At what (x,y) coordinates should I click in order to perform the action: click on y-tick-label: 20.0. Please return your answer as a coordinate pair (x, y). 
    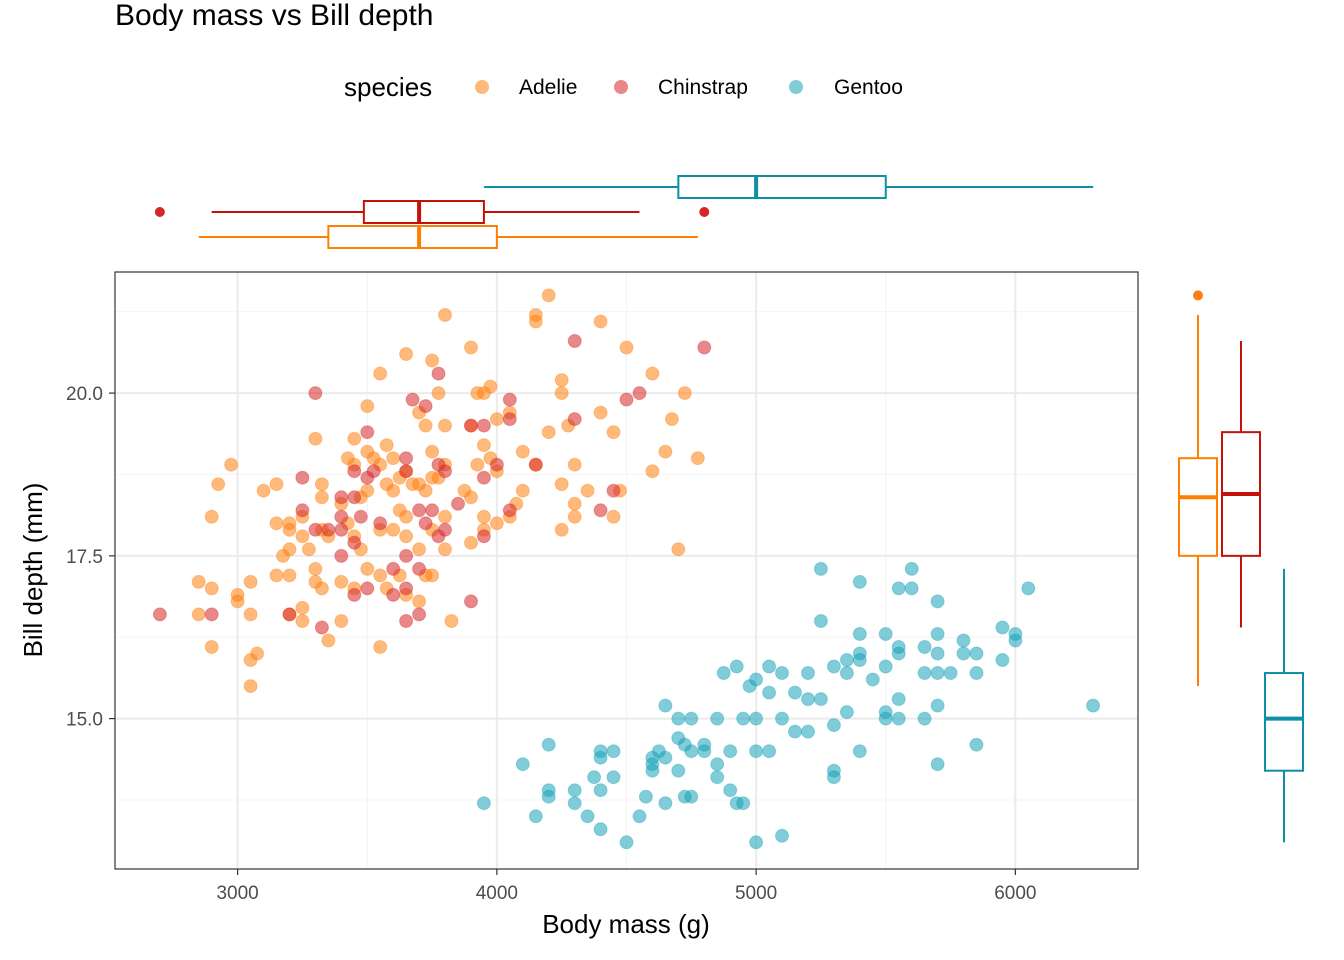
    Looking at the image, I should click on (84, 394).